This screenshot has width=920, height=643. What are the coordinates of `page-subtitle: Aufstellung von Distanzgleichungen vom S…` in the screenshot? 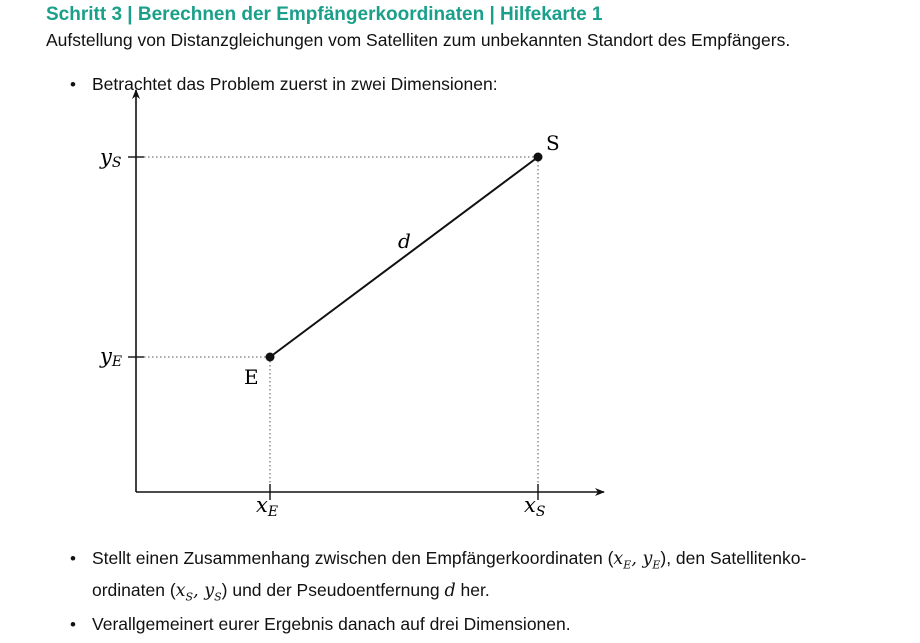 It's located at (418, 40).